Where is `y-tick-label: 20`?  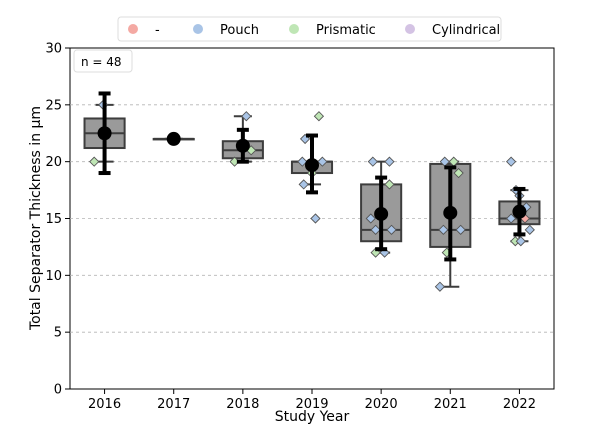 y-tick-label: 20 is located at coordinates (53, 162).